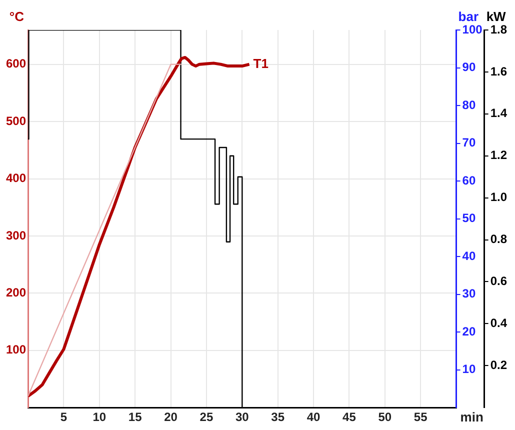 This screenshot has height=430, width=515. Describe the element at coordinates (385, 417) in the screenshot. I see `x-tick-label: 50` at that location.